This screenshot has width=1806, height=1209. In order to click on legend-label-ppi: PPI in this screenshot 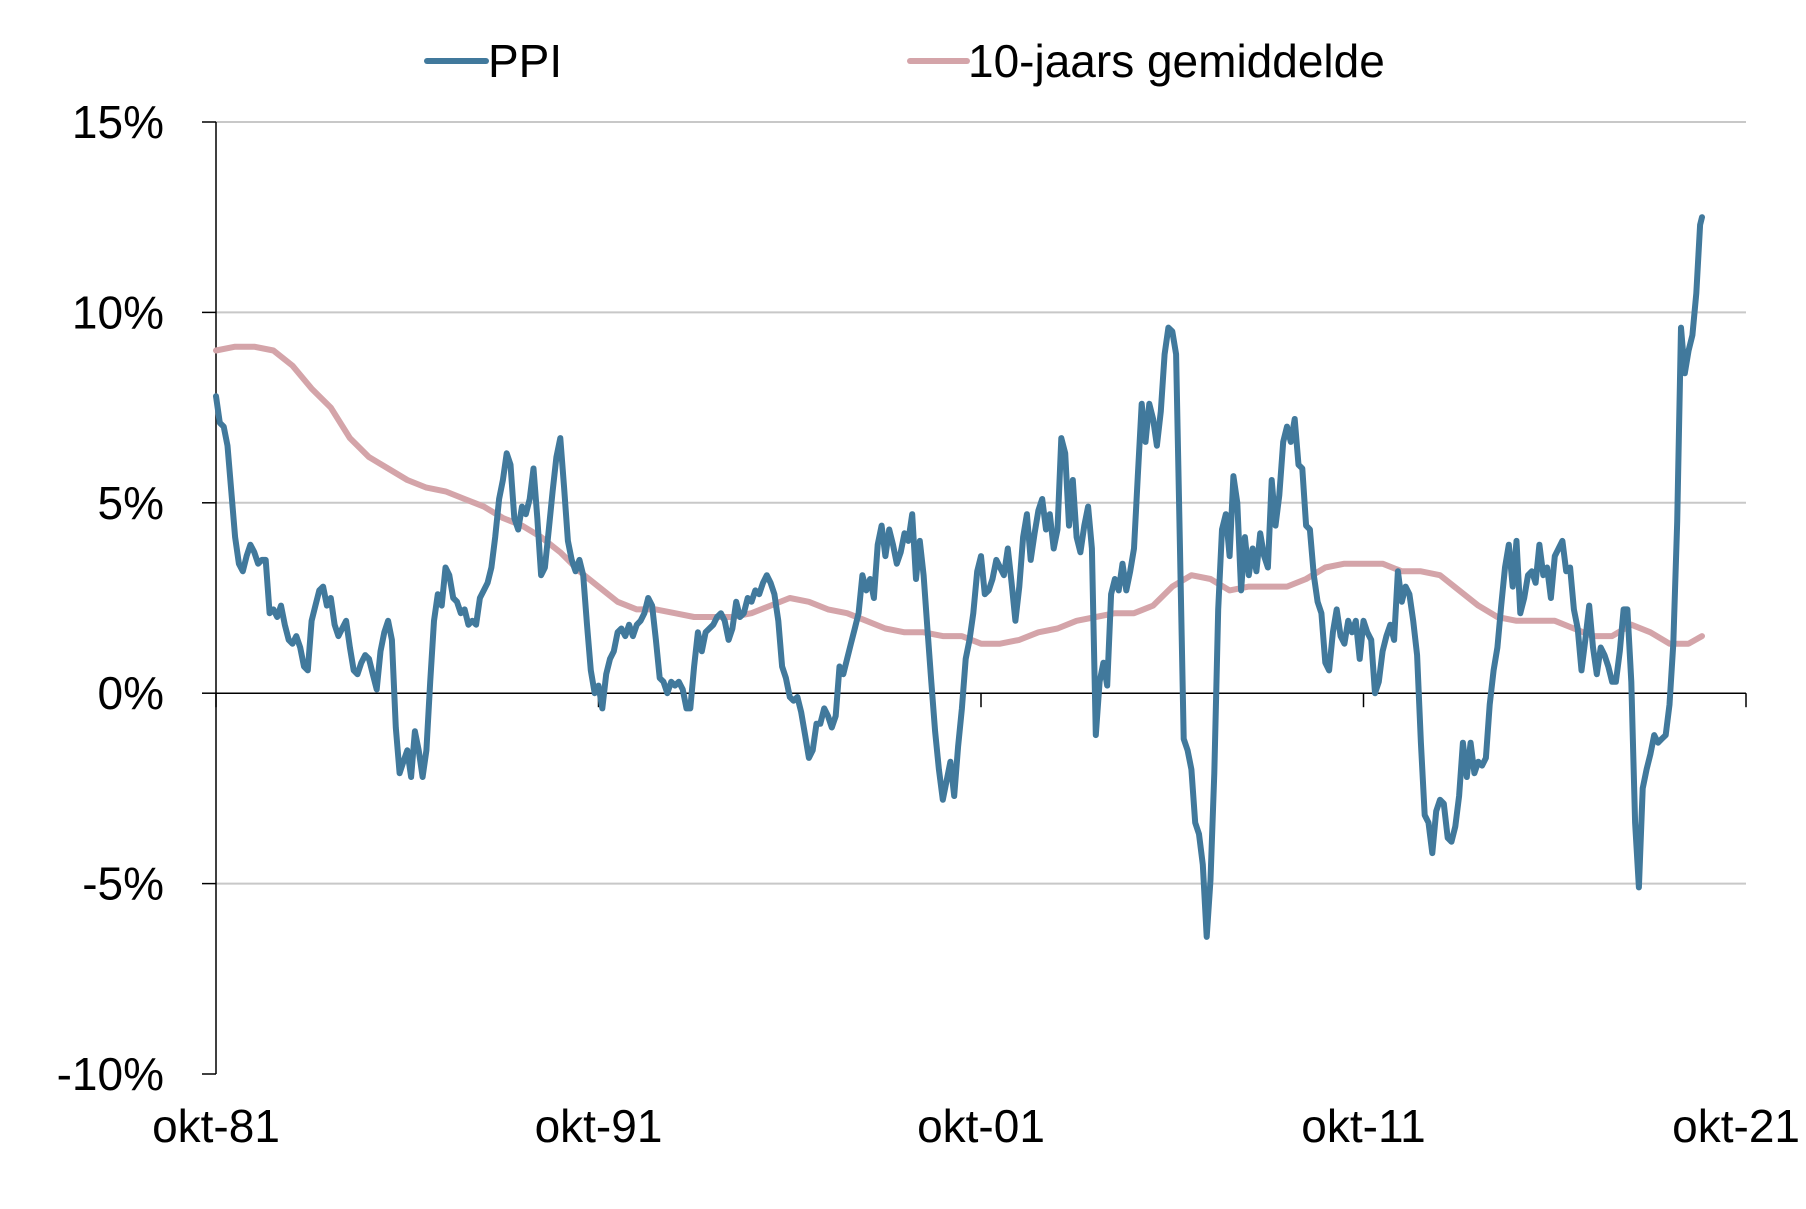, I will do `click(525, 61)`.